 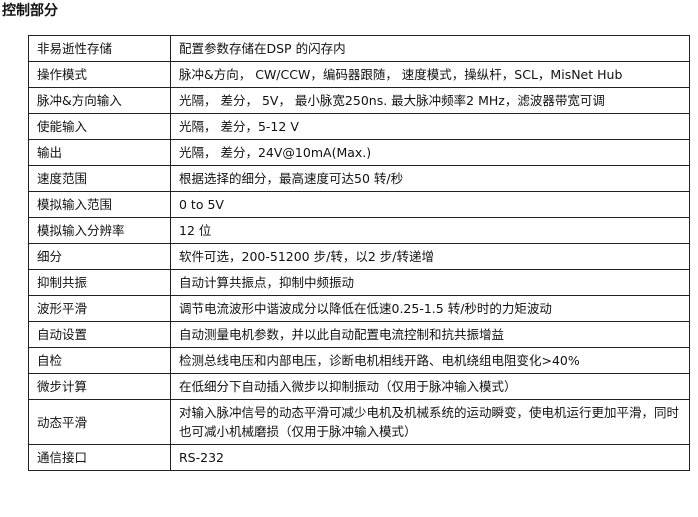 What do you see at coordinates (430, 360) in the screenshot?
I see `spec-value: 检测总线电压和内部电压，诊断电机相线开路、电机绕组电阻变化>40%` at bounding box center [430, 360].